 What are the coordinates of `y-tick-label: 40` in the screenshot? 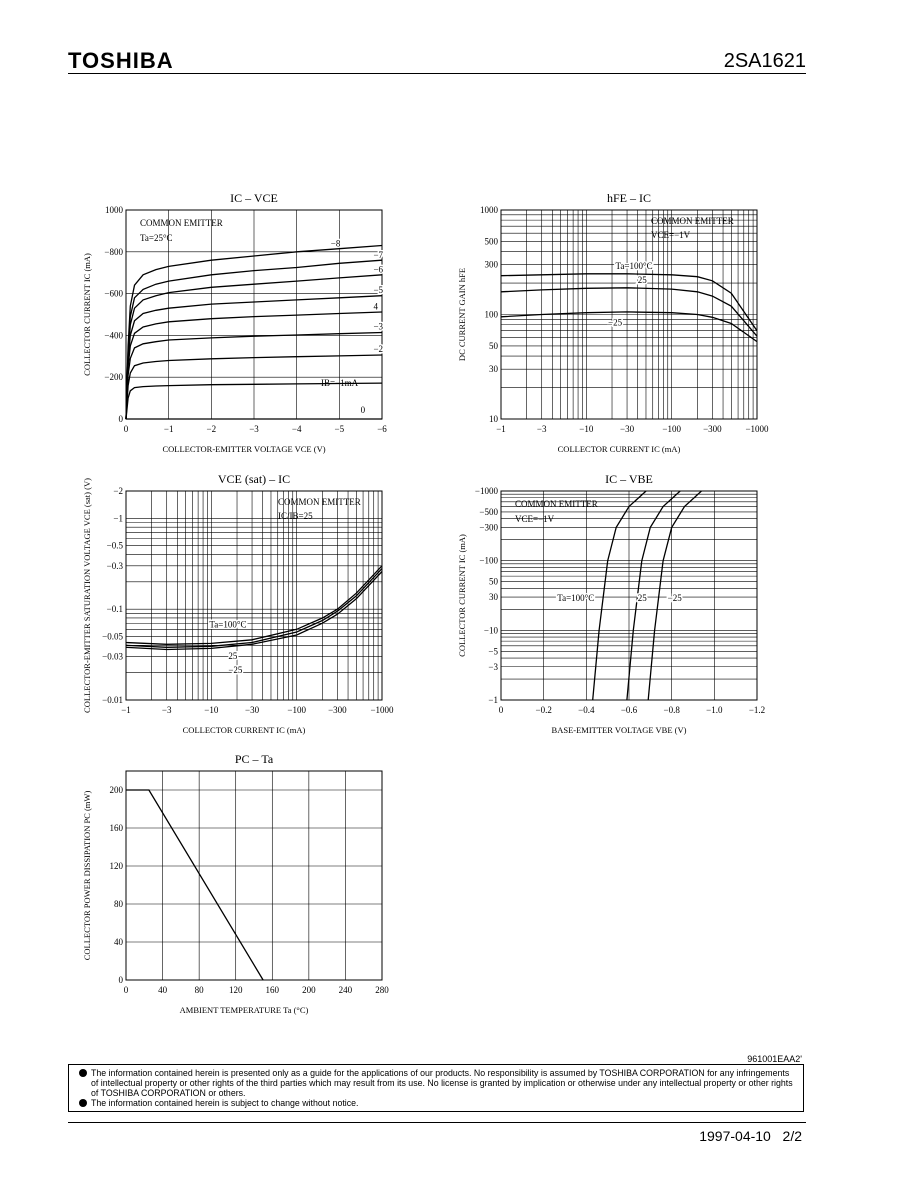 It's located at (119, 942).